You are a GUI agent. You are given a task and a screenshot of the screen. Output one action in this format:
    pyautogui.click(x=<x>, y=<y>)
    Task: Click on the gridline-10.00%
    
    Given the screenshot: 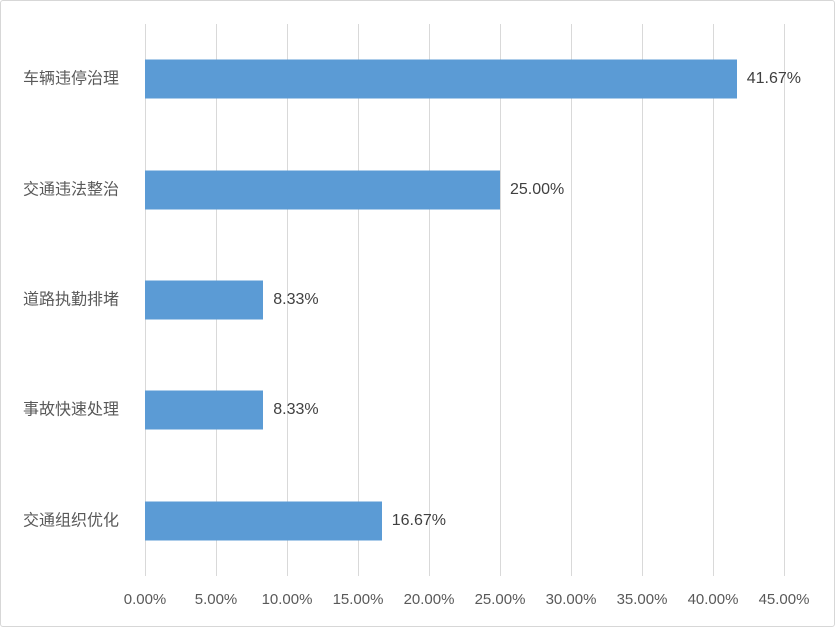 What is the action you would take?
    pyautogui.click(x=287, y=300)
    